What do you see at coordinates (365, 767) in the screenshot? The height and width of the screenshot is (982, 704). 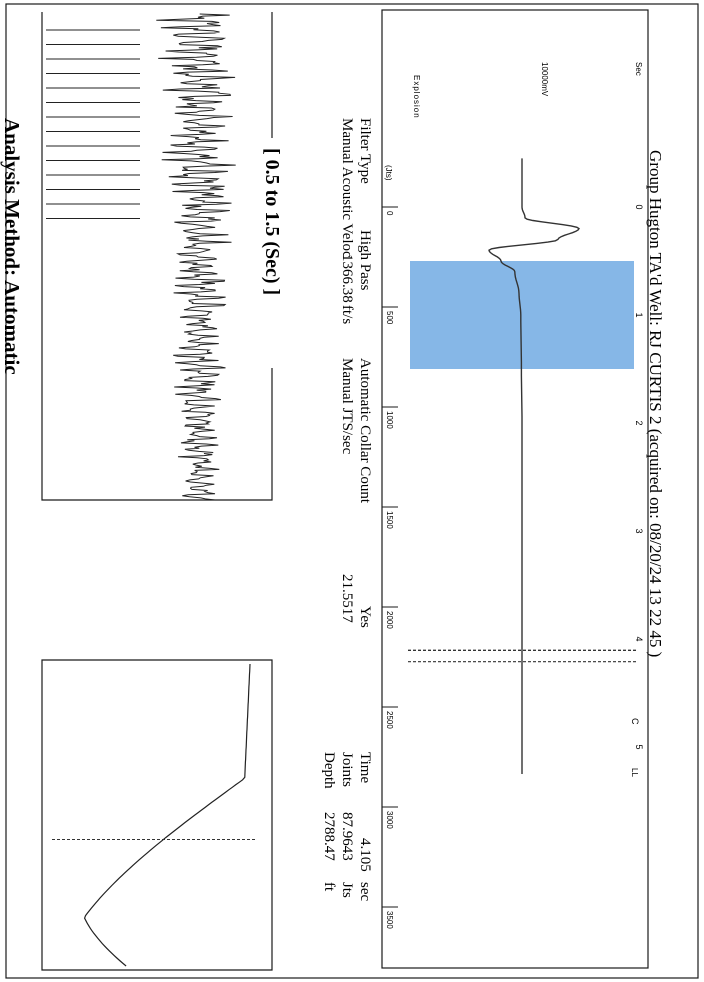 I see `time-label: Time` at bounding box center [365, 767].